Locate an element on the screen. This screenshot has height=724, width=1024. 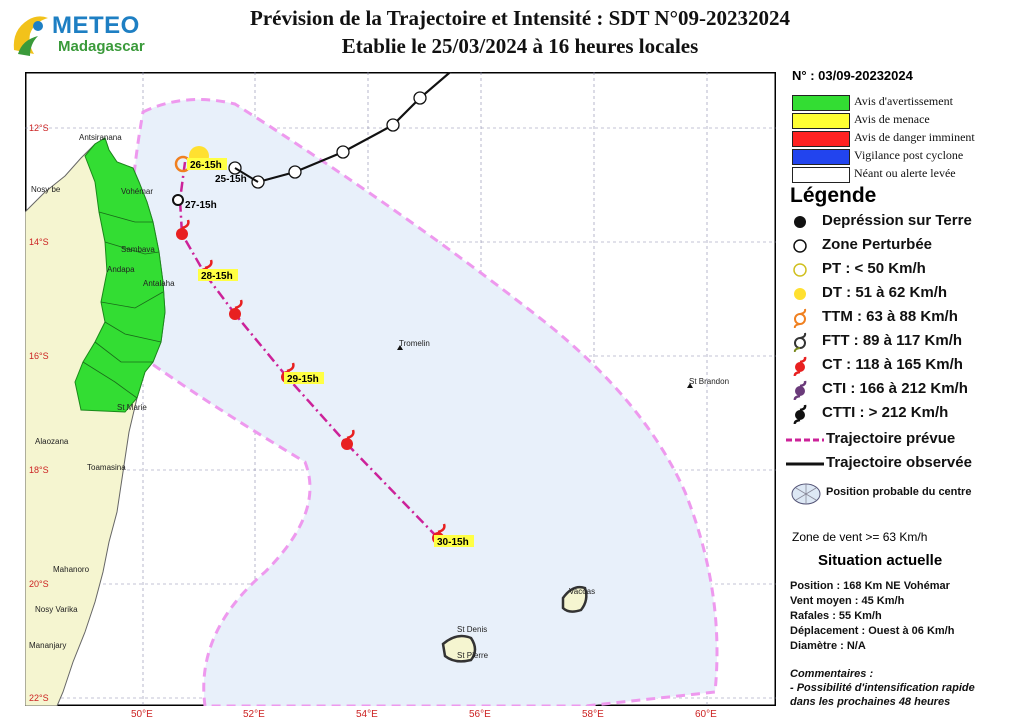
legend-label: Trajectoire observée is located at coordinates (899, 462).